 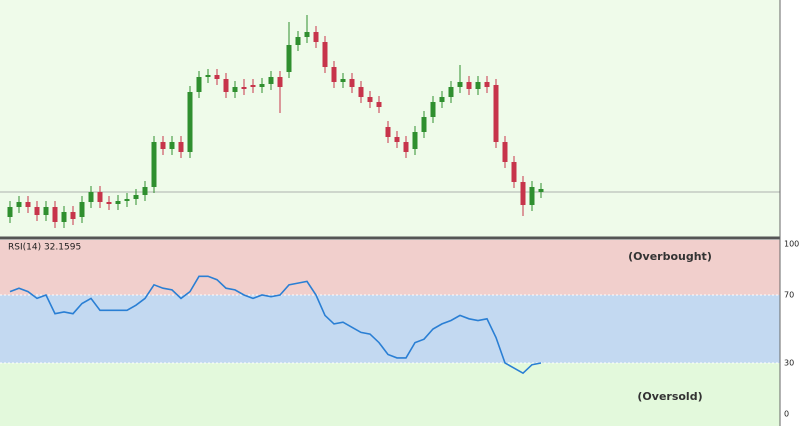 I want to click on y-tick-label: 0, so click(x=786, y=414).